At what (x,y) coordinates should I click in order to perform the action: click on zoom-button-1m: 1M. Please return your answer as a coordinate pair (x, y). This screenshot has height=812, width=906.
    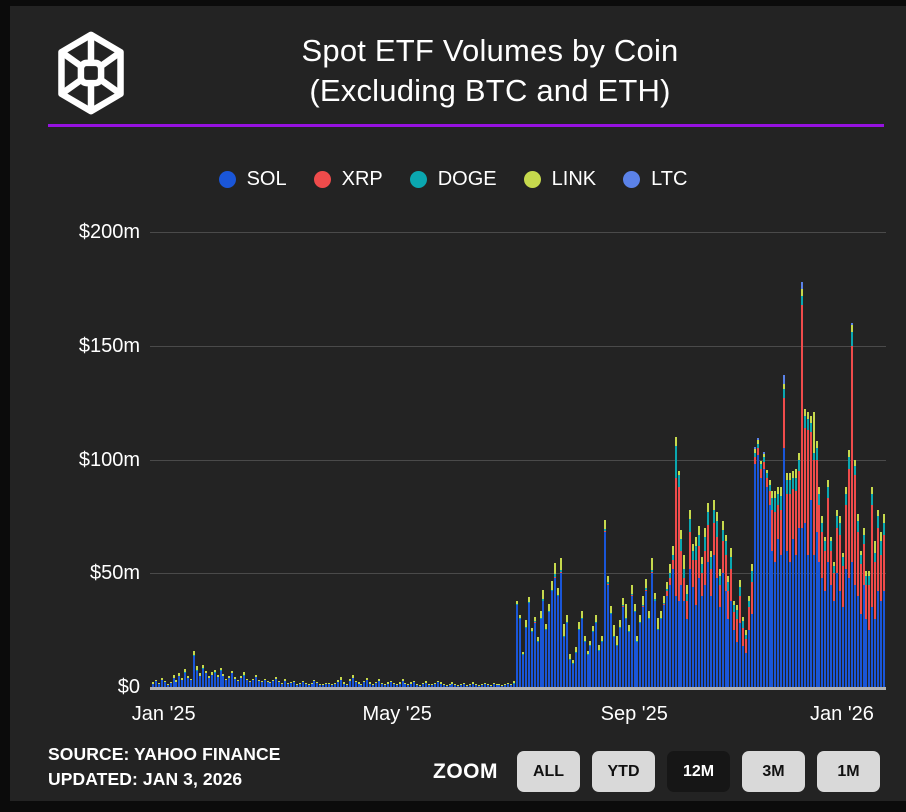
    Looking at the image, I should click on (848, 771).